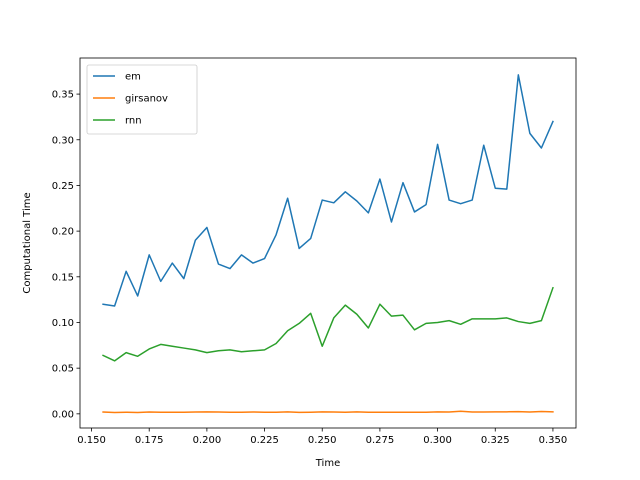 This screenshot has height=480, width=640. Describe the element at coordinates (27, 242) in the screenshot. I see `y-axis-label: Computational Time` at that location.